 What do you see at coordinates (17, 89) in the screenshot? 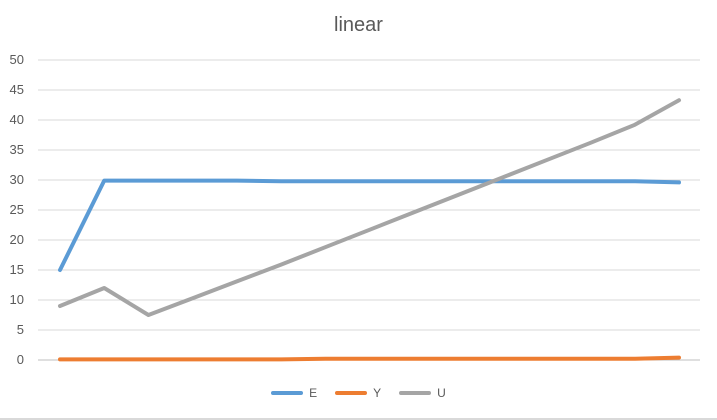
I see `y-tick-label: 45` at bounding box center [17, 89].